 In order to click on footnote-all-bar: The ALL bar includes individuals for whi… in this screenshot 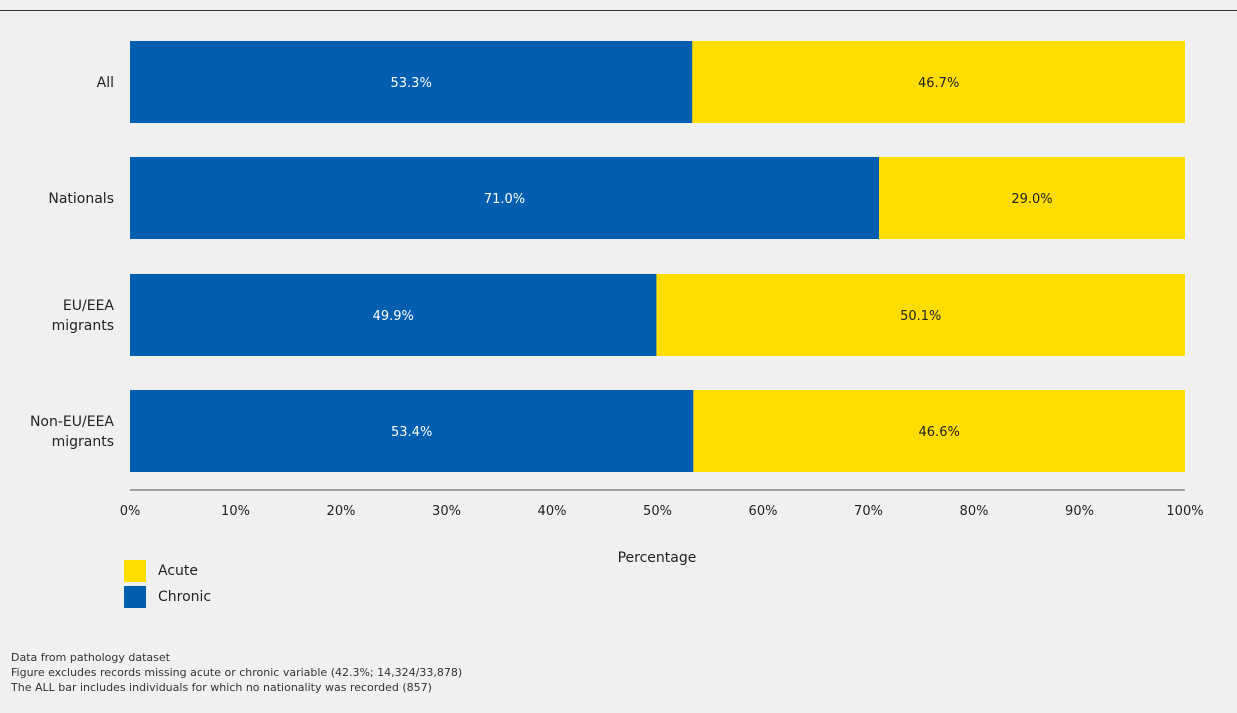, I will do `click(221, 687)`.